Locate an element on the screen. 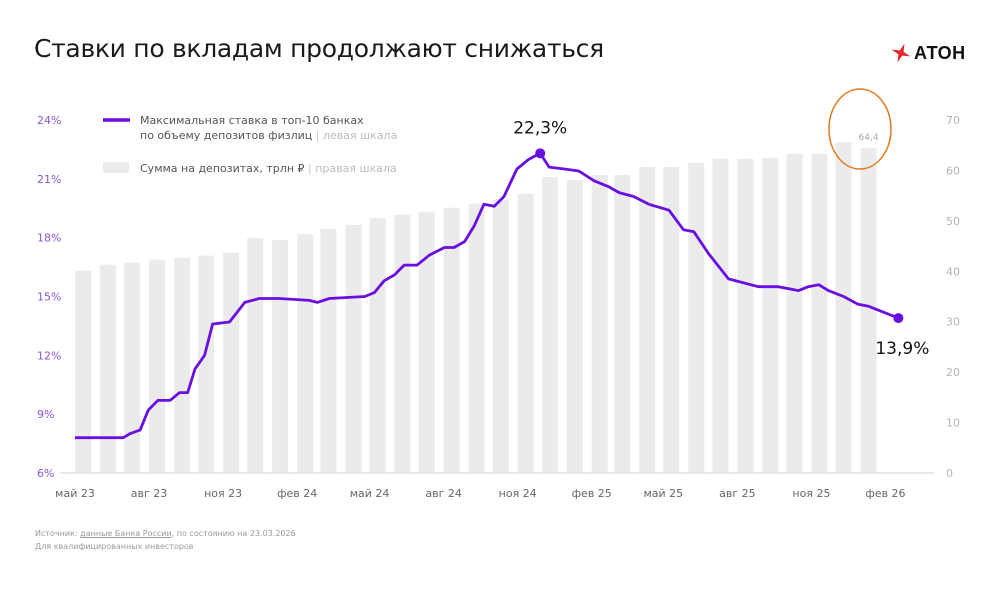  right-tick-label: 50 is located at coordinates (953, 221).